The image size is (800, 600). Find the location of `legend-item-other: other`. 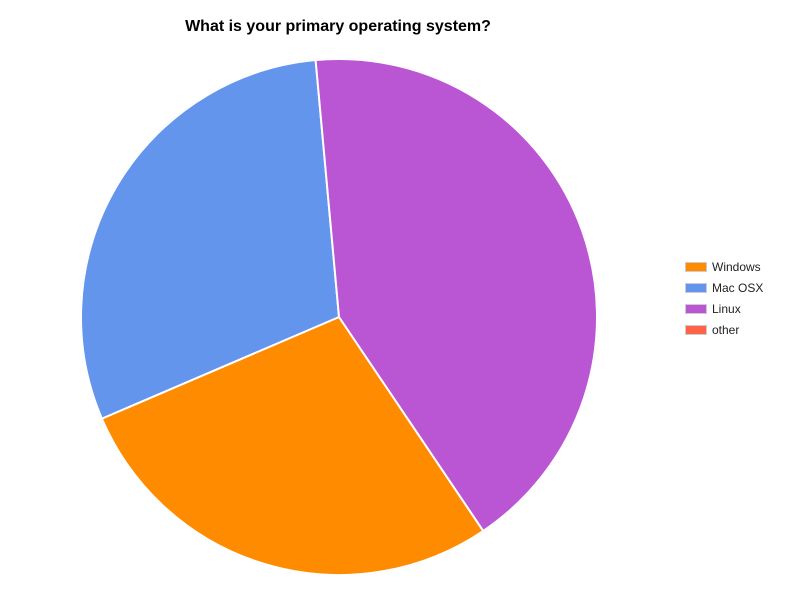

legend-item-other: other is located at coordinates (724, 329).